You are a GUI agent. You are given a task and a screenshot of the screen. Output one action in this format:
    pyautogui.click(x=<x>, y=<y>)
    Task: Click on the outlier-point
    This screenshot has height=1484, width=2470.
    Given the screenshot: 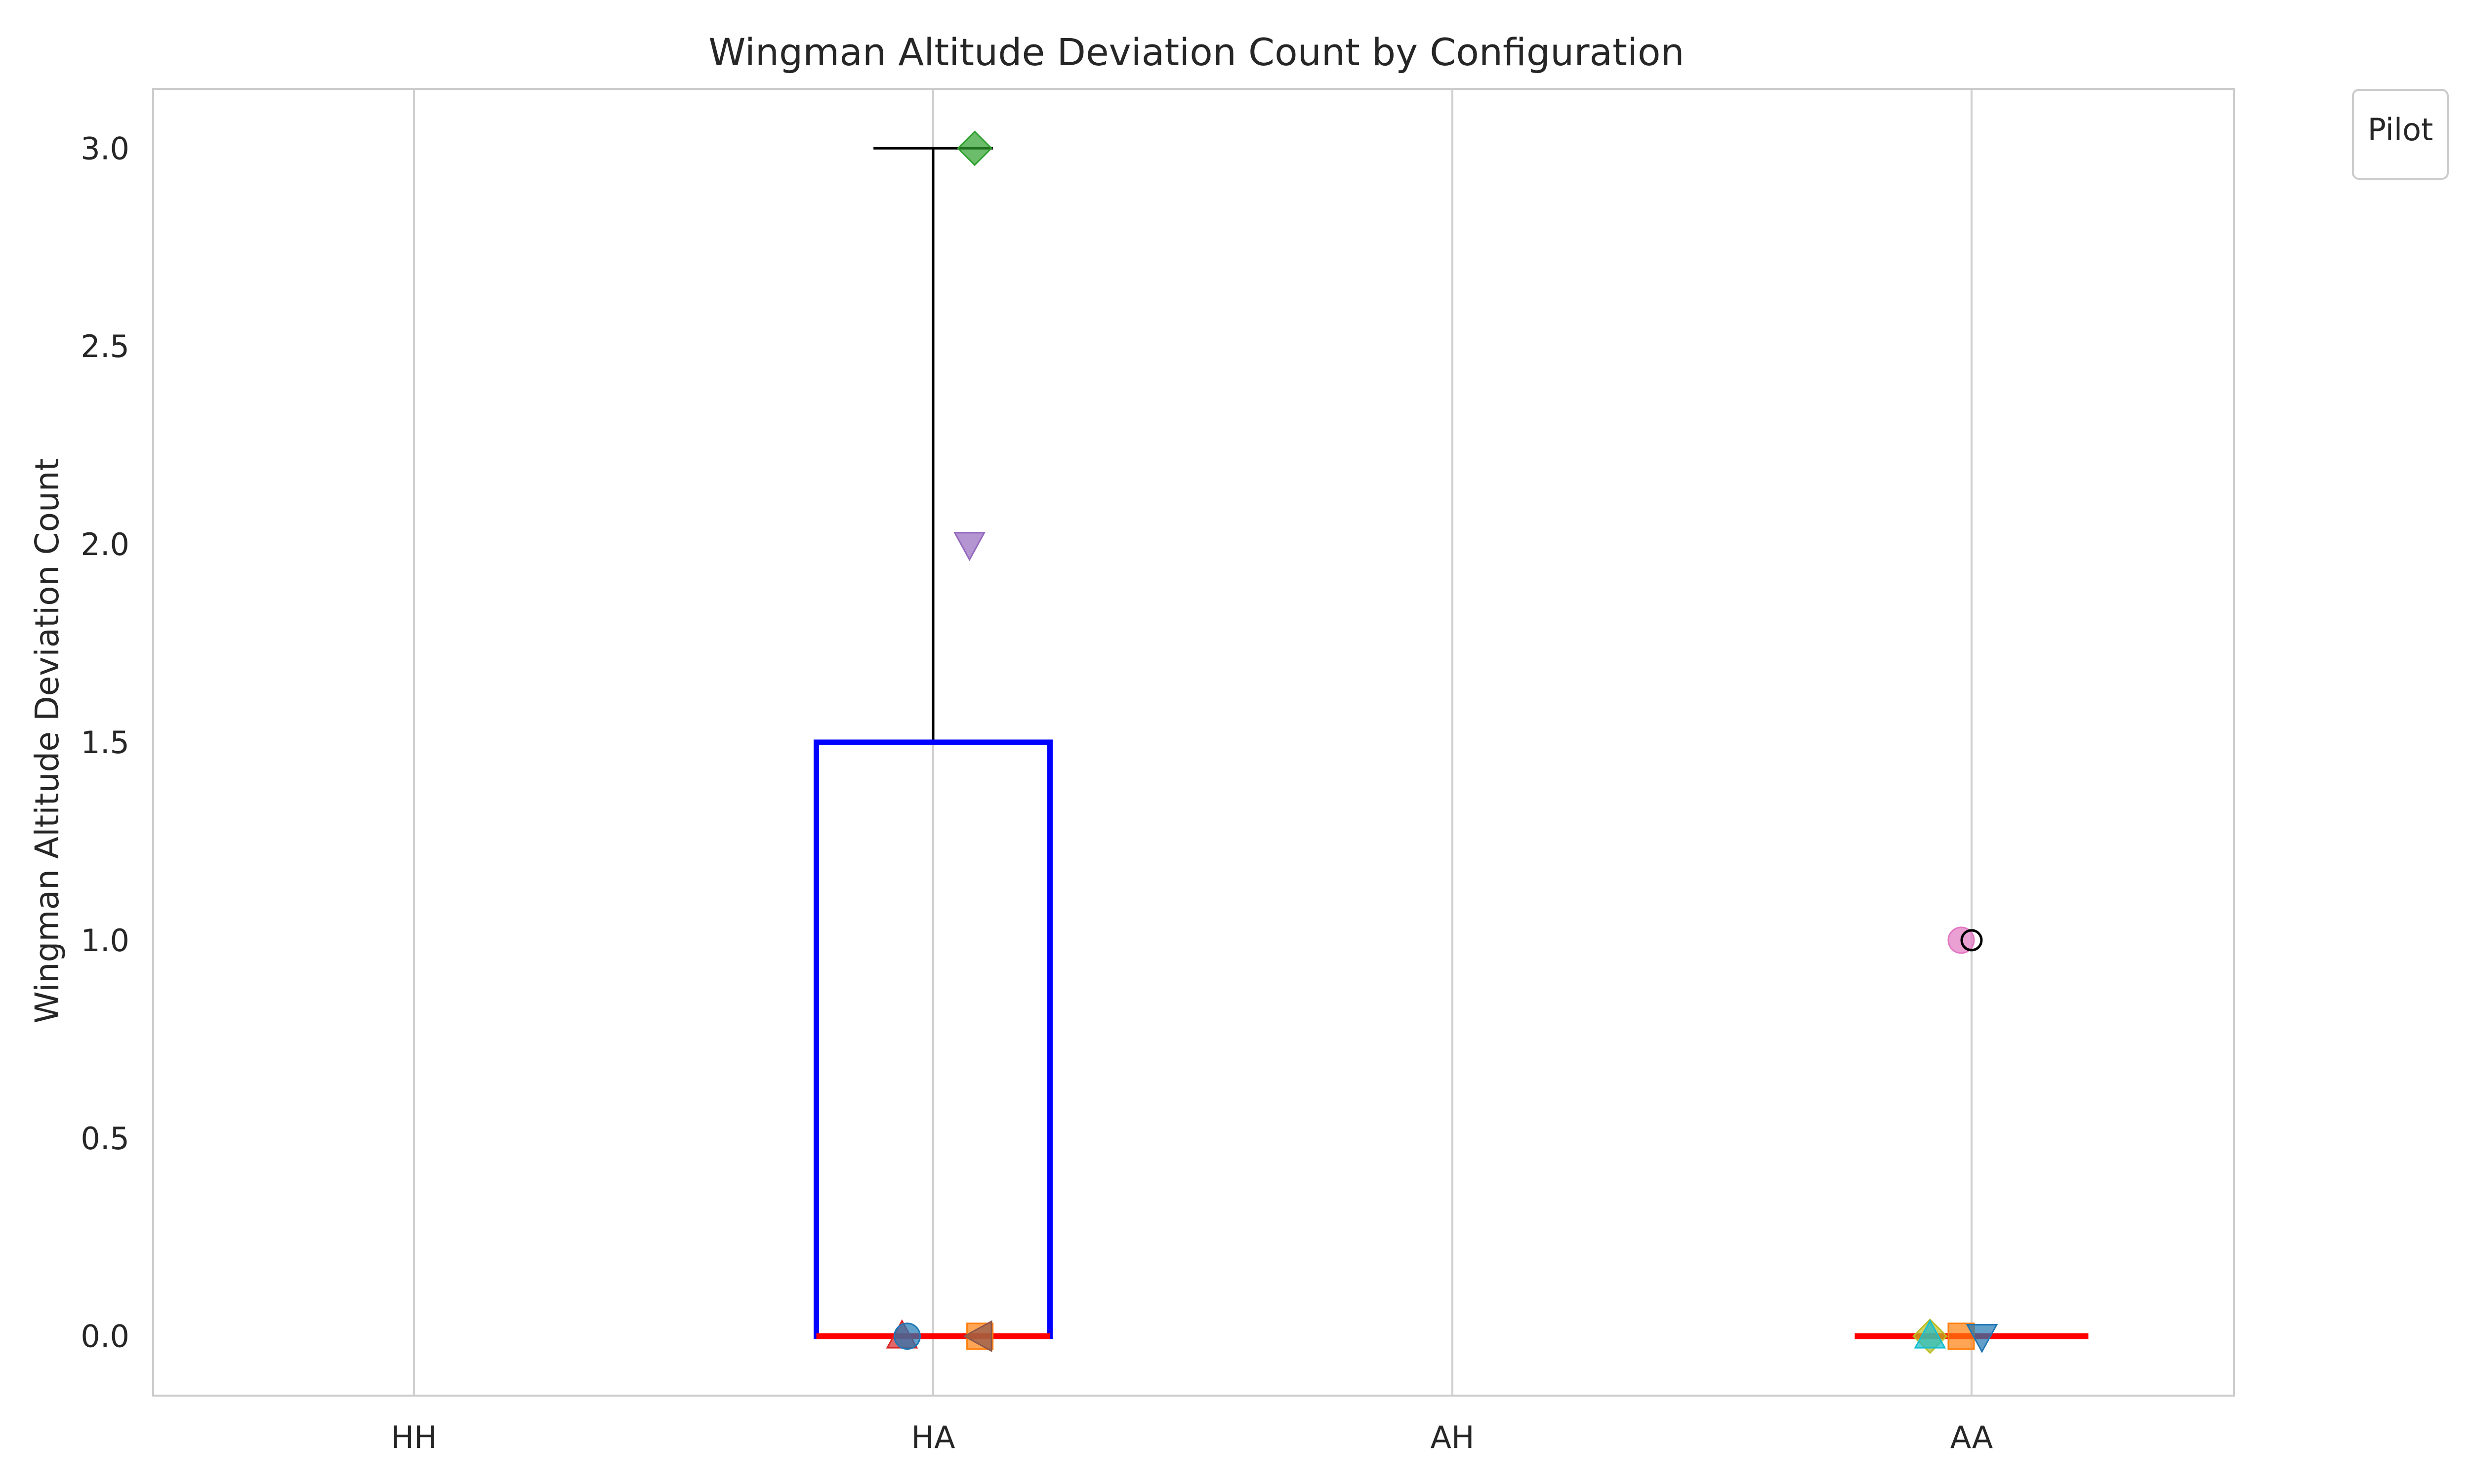 What is the action you would take?
    pyautogui.click(x=1971, y=940)
    